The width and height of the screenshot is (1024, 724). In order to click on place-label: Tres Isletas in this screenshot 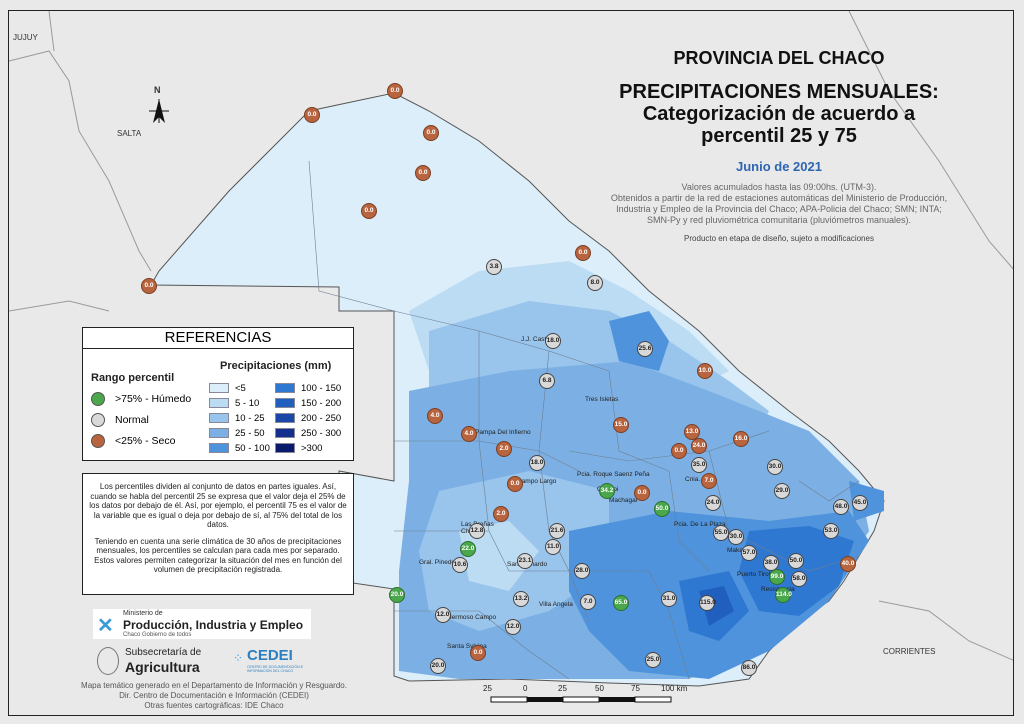, I will do `click(602, 399)`.